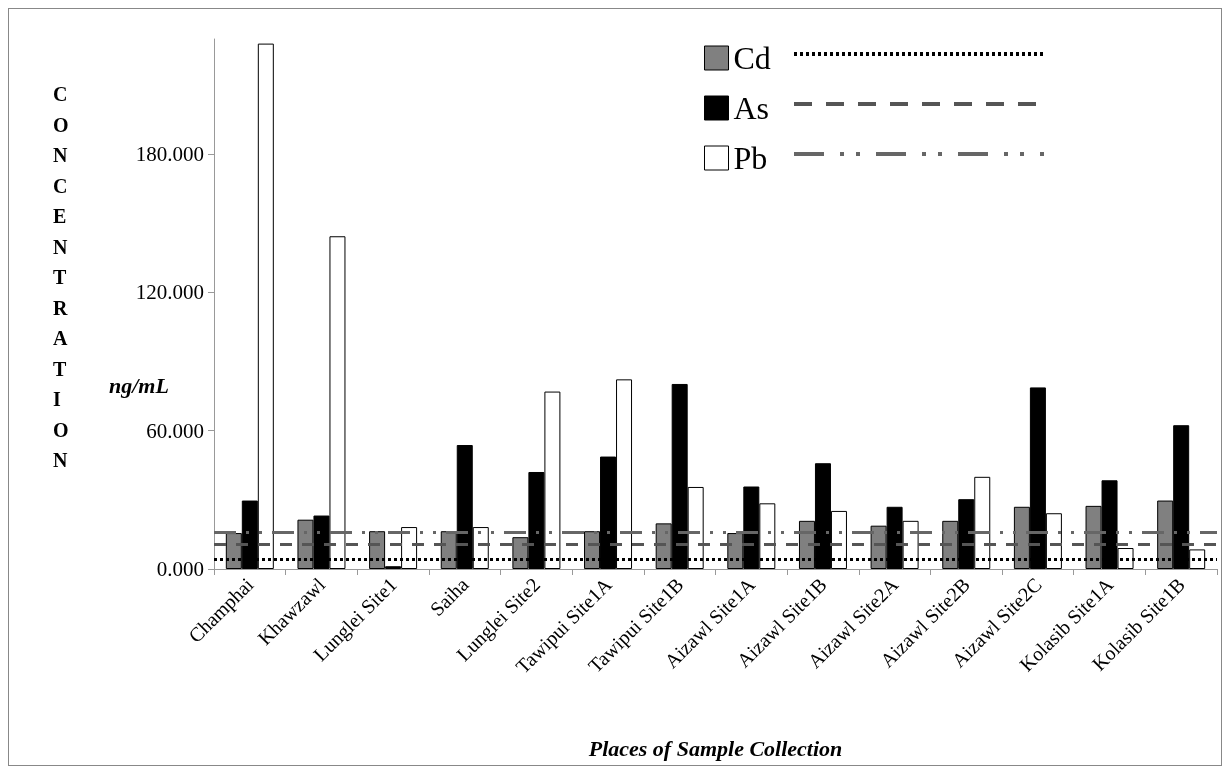  What do you see at coordinates (61, 277) in the screenshot?
I see `text: CONCENTRATION` at bounding box center [61, 277].